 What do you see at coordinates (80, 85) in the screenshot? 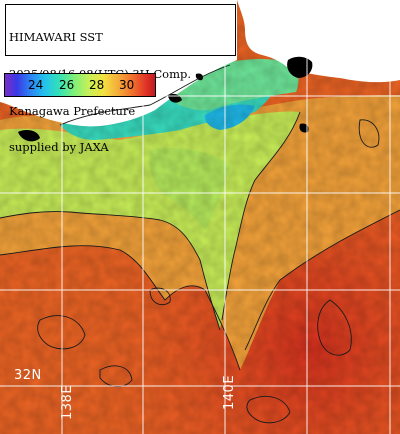
I see `temperature-colorbar: 24 26 28 30` at bounding box center [80, 85].